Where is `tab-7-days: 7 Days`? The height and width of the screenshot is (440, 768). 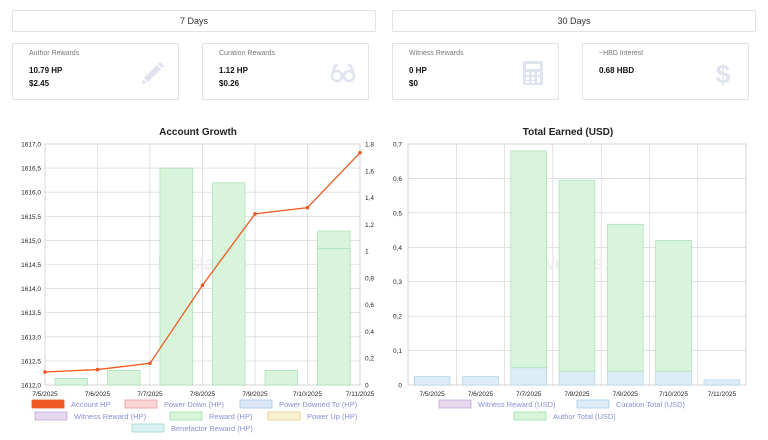
tab-7-days: 7 Days is located at coordinates (194, 21).